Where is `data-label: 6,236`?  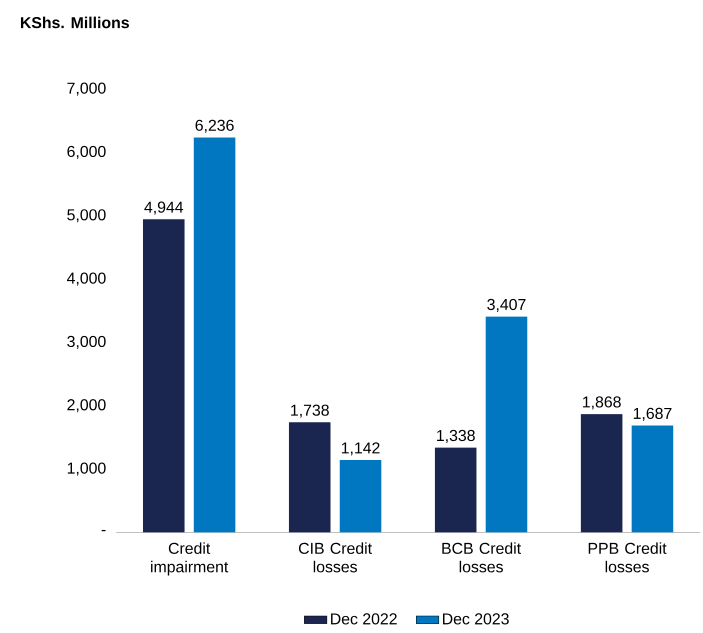 data-label: 6,236 is located at coordinates (215, 126).